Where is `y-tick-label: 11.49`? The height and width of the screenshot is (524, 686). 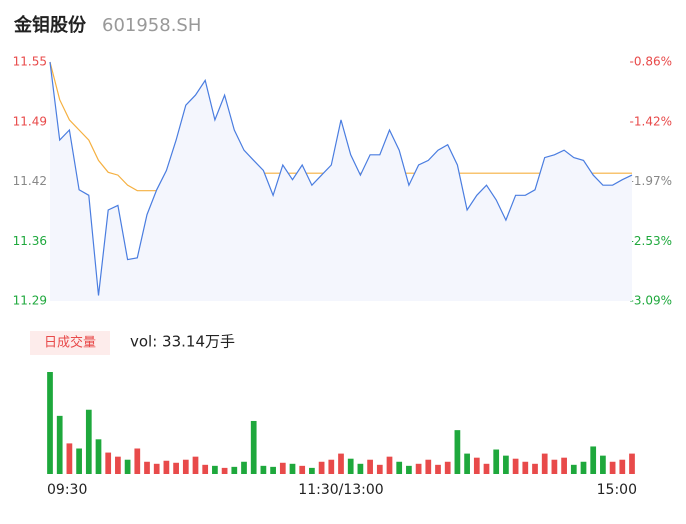 y-tick-label: 11.49 is located at coordinates (30, 121).